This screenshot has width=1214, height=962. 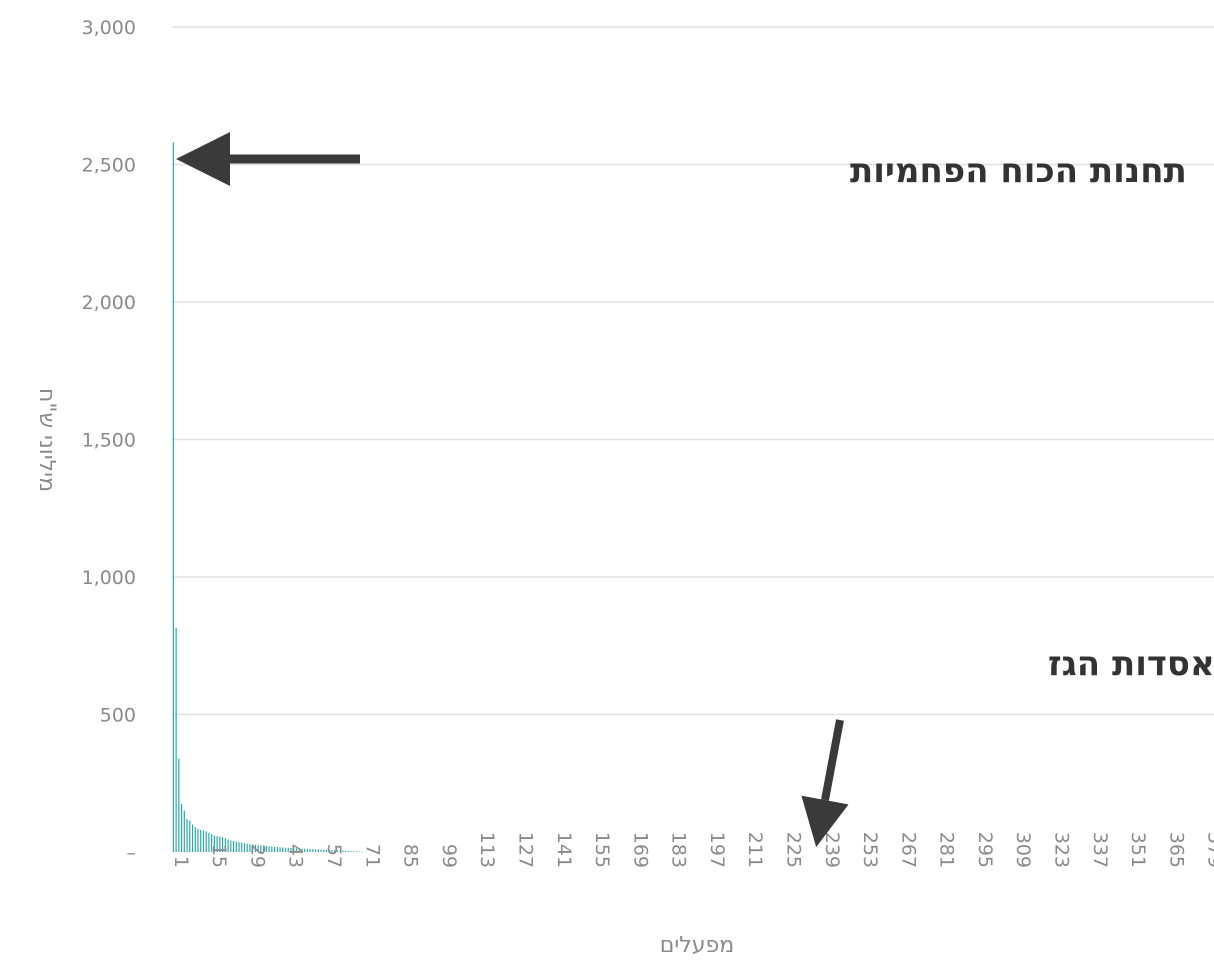 I want to click on arrow-down-icon, so click(x=825, y=783).